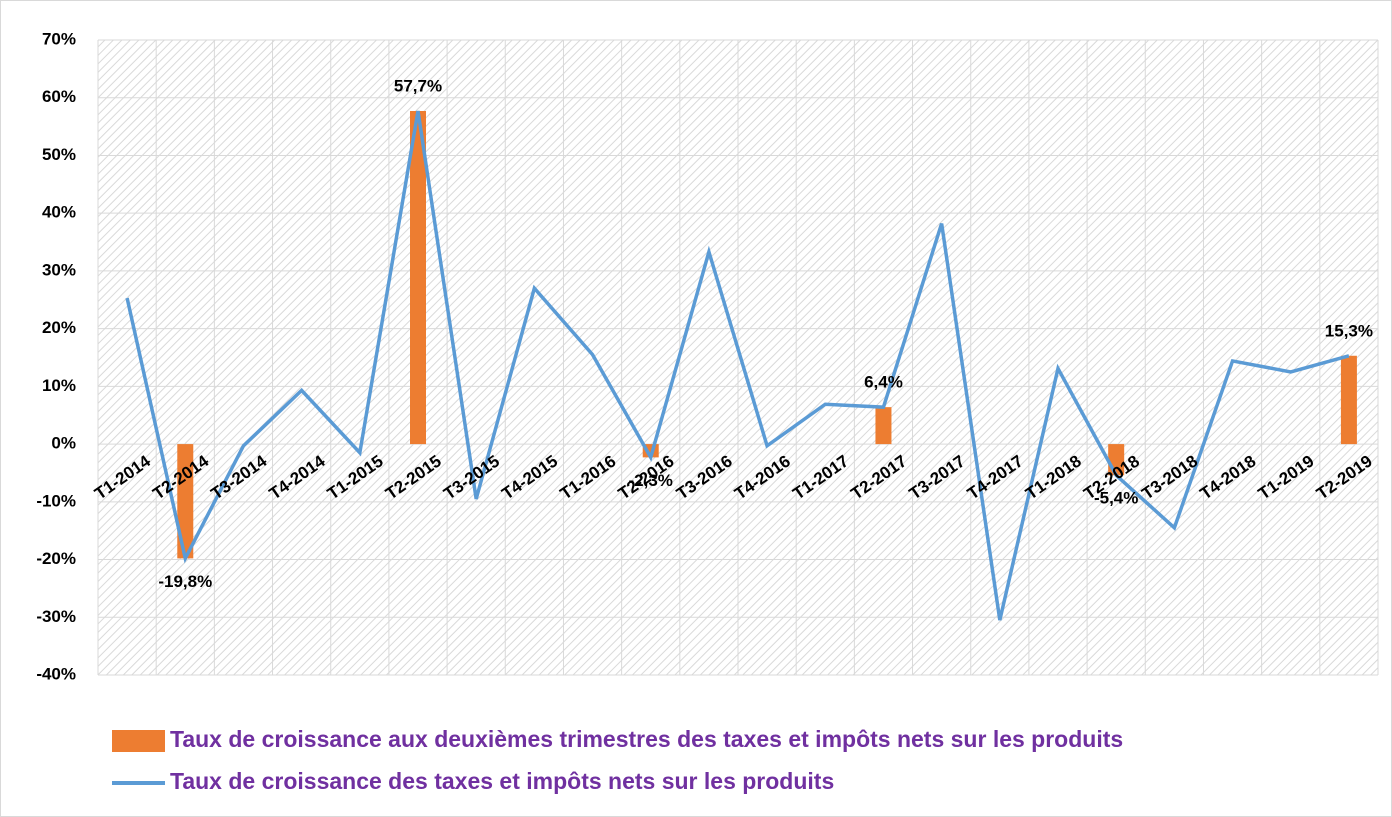 Image resolution: width=1392 pixels, height=817 pixels. Describe the element at coordinates (59, 385) in the screenshot. I see `y-tick-label: 10%` at that location.